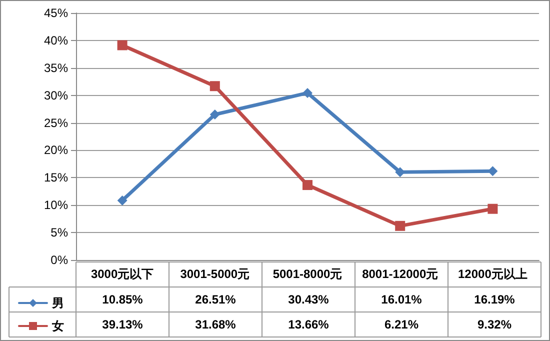 The image size is (550, 341). What do you see at coordinates (493, 274) in the screenshot?
I see `x-tick-label: 12000元以上` at bounding box center [493, 274].